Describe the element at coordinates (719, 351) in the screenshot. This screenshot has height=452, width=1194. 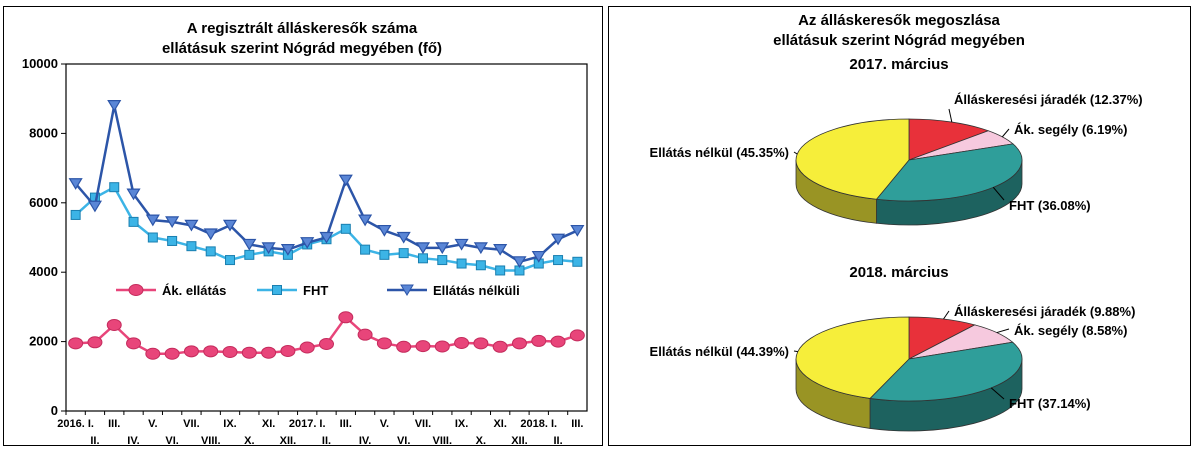
I see `pie-label: Ellátás nélkül (44.39%)` at that location.